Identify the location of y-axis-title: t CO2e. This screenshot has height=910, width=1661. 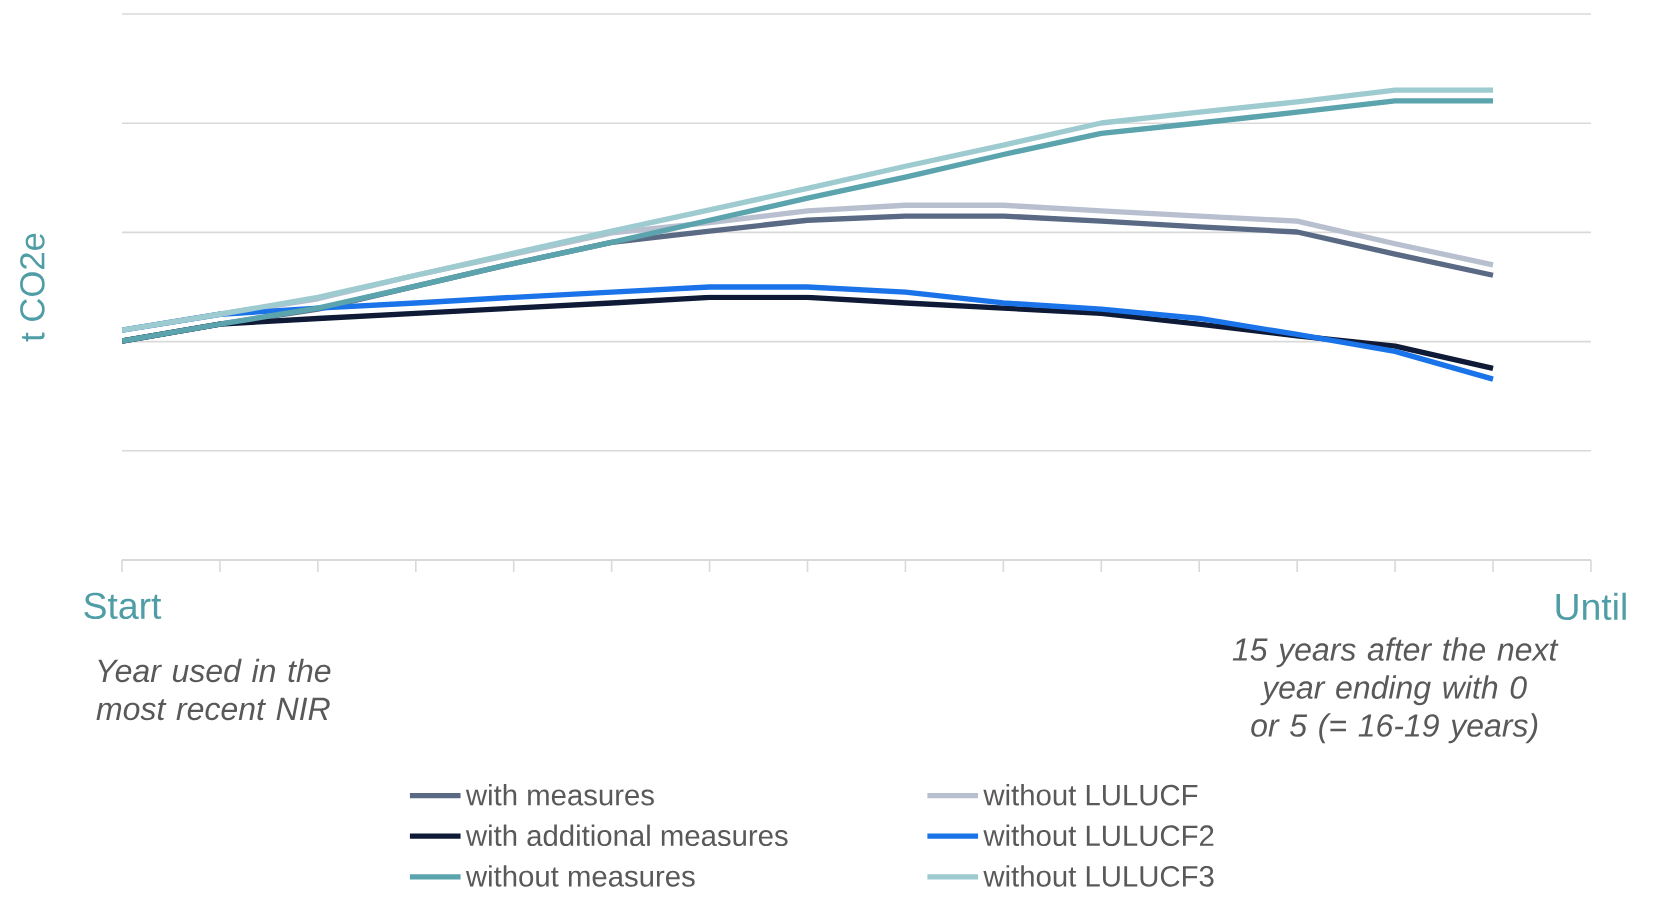
(32, 287).